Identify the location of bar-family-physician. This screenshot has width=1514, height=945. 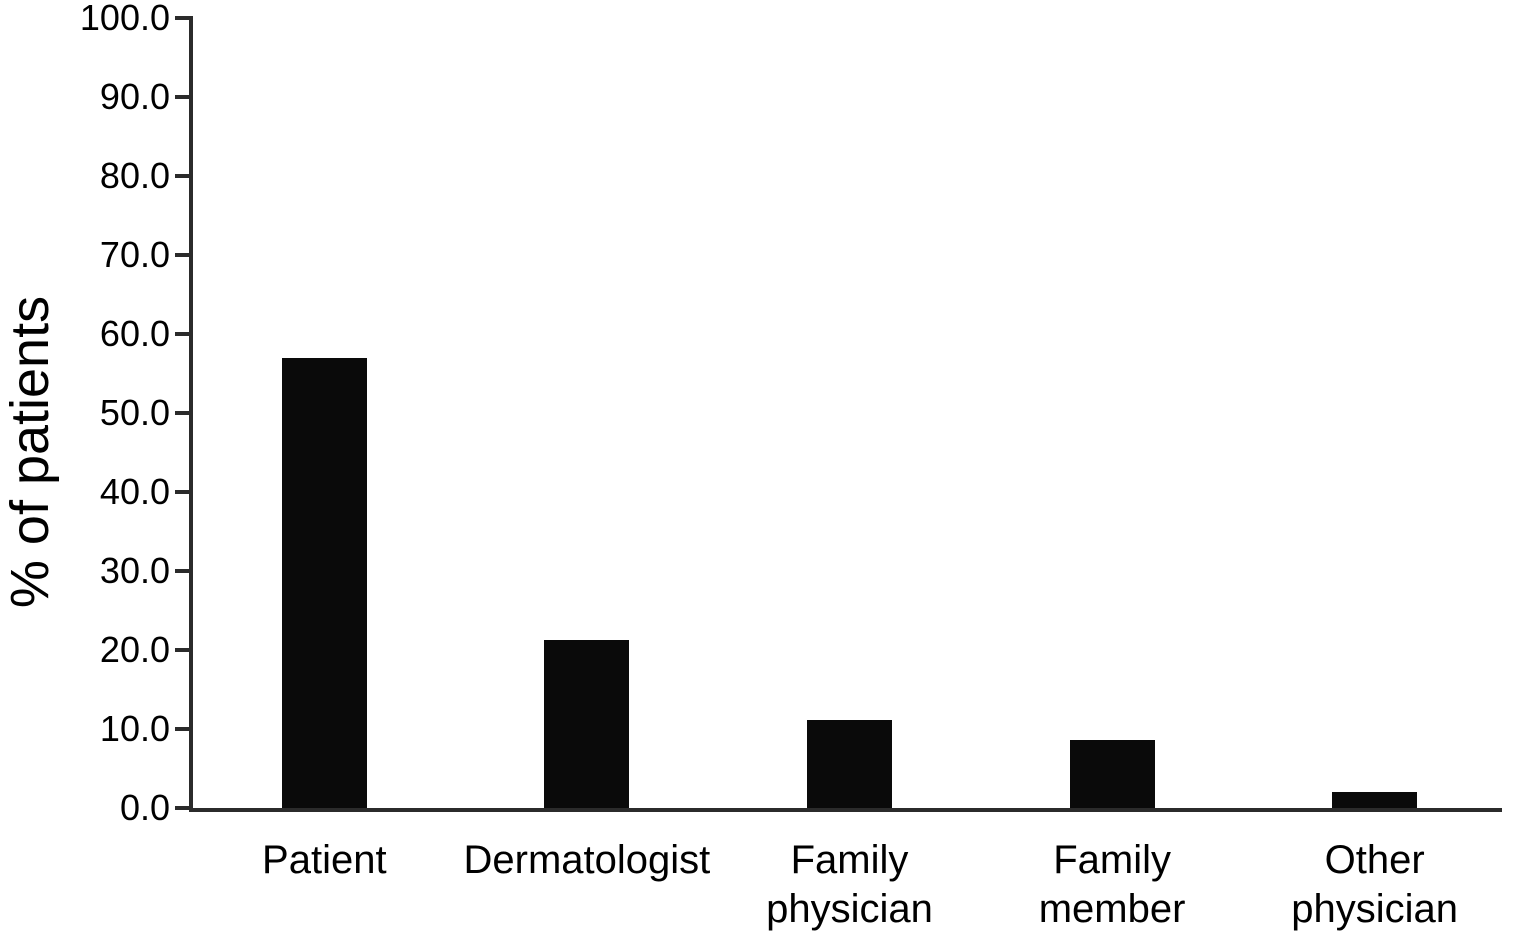
(849, 763).